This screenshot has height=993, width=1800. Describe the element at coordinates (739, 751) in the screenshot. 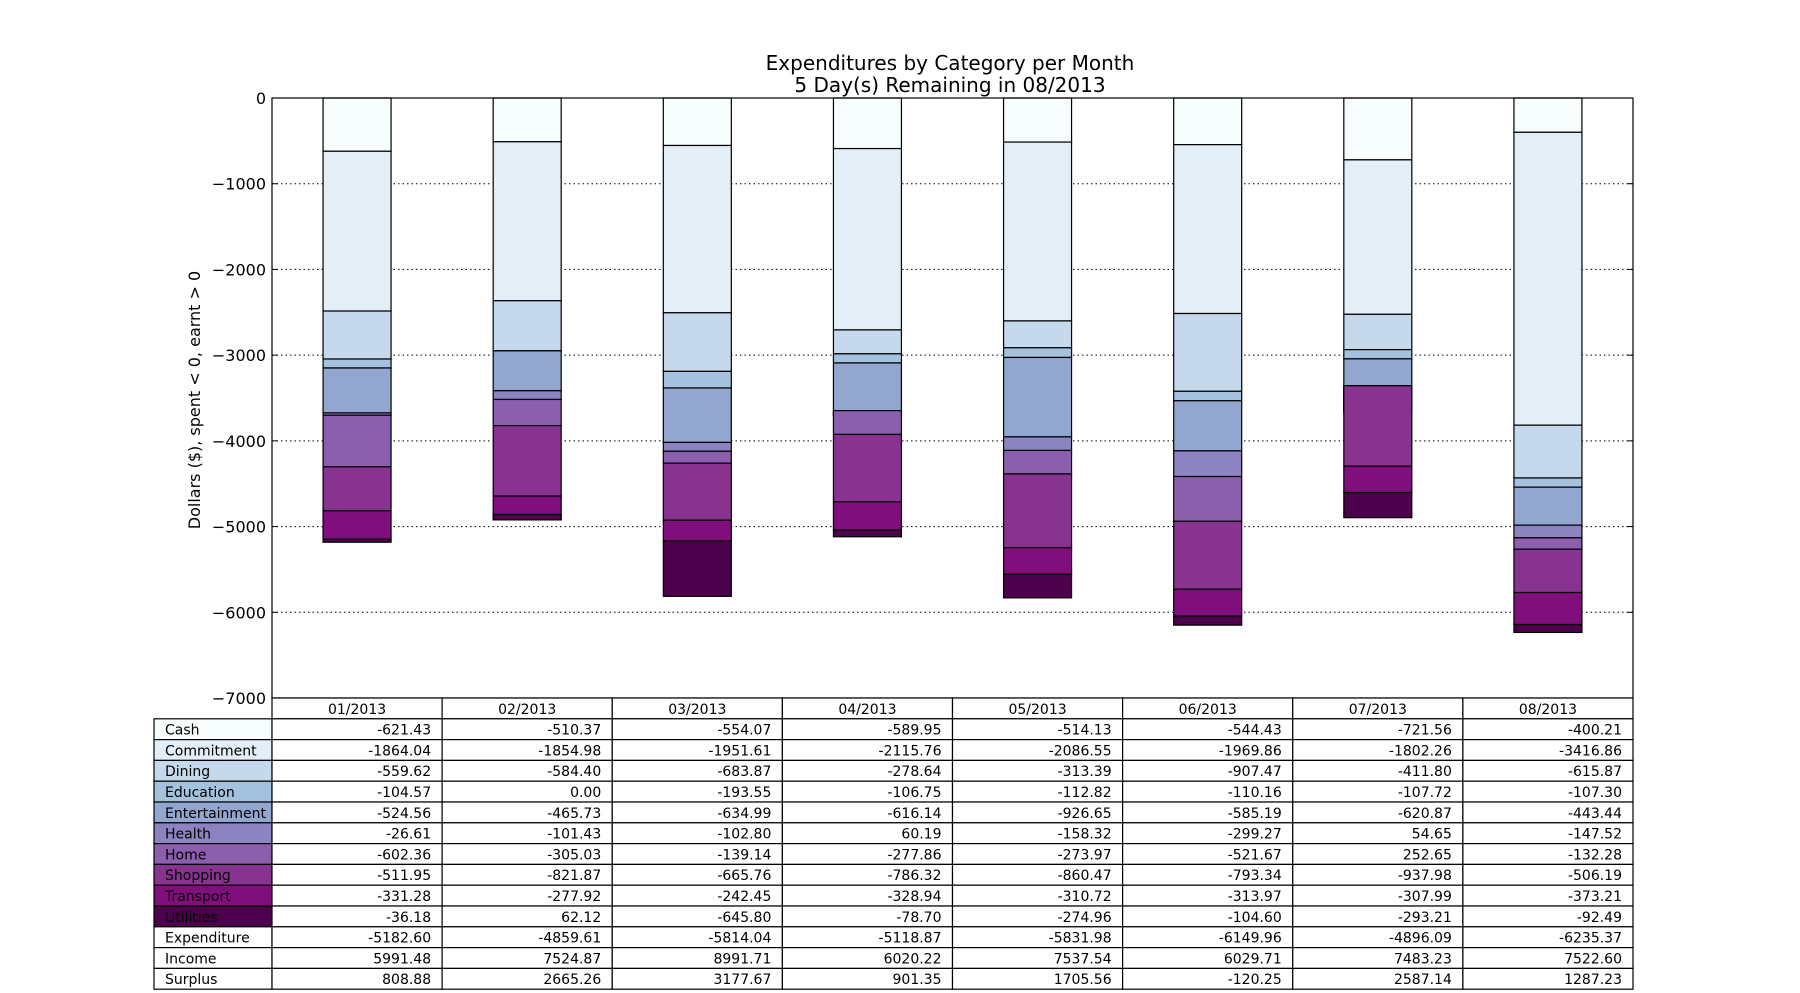

I see `table-cell-value: -1951.61` at that location.